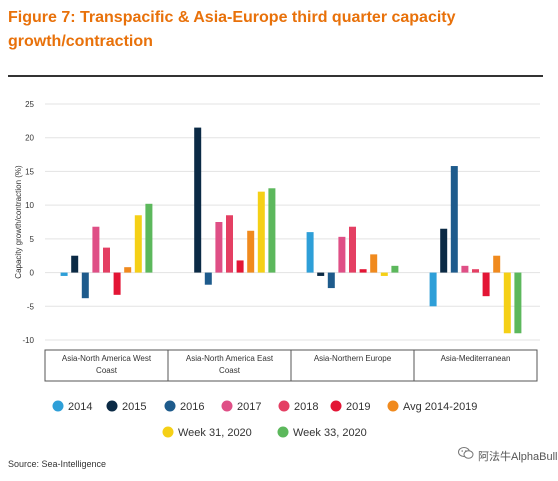 Image resolution: width=558 pixels, height=481 pixels. I want to click on legend-label: 2016, so click(192, 407).